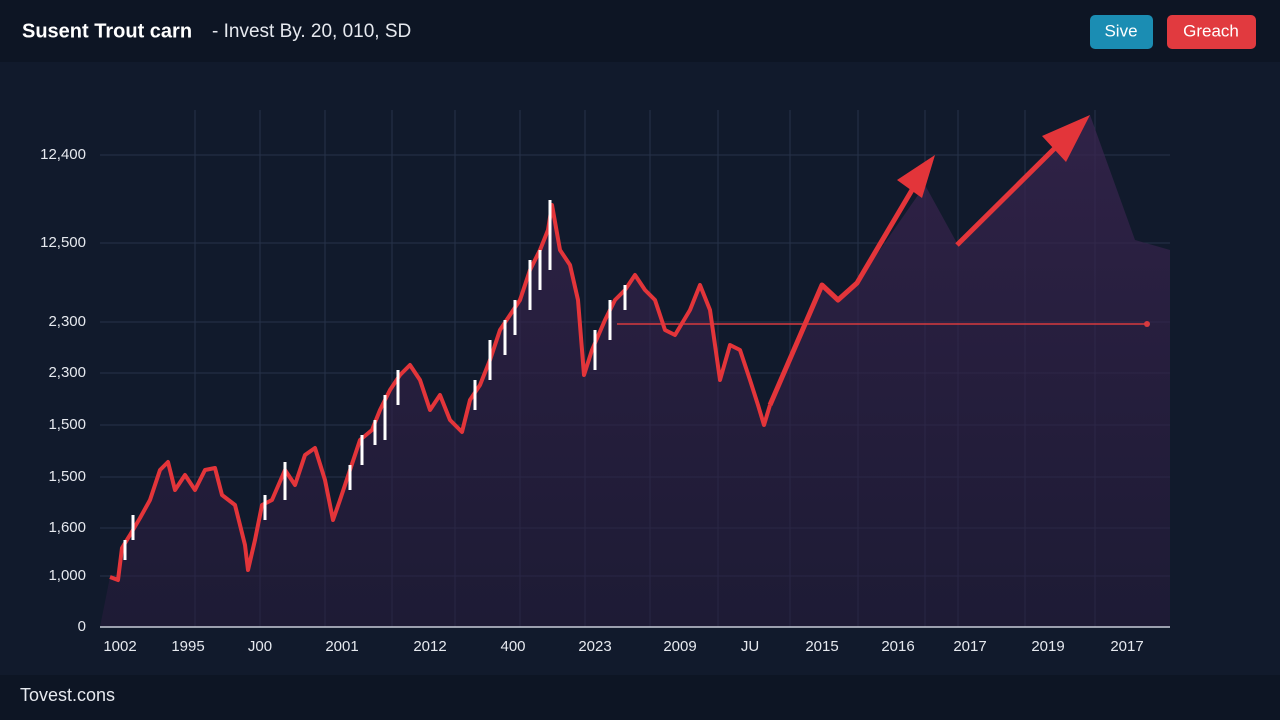 The height and width of the screenshot is (720, 1280). What do you see at coordinates (67, 695) in the screenshot?
I see `footer-text: Tovest.cons` at bounding box center [67, 695].